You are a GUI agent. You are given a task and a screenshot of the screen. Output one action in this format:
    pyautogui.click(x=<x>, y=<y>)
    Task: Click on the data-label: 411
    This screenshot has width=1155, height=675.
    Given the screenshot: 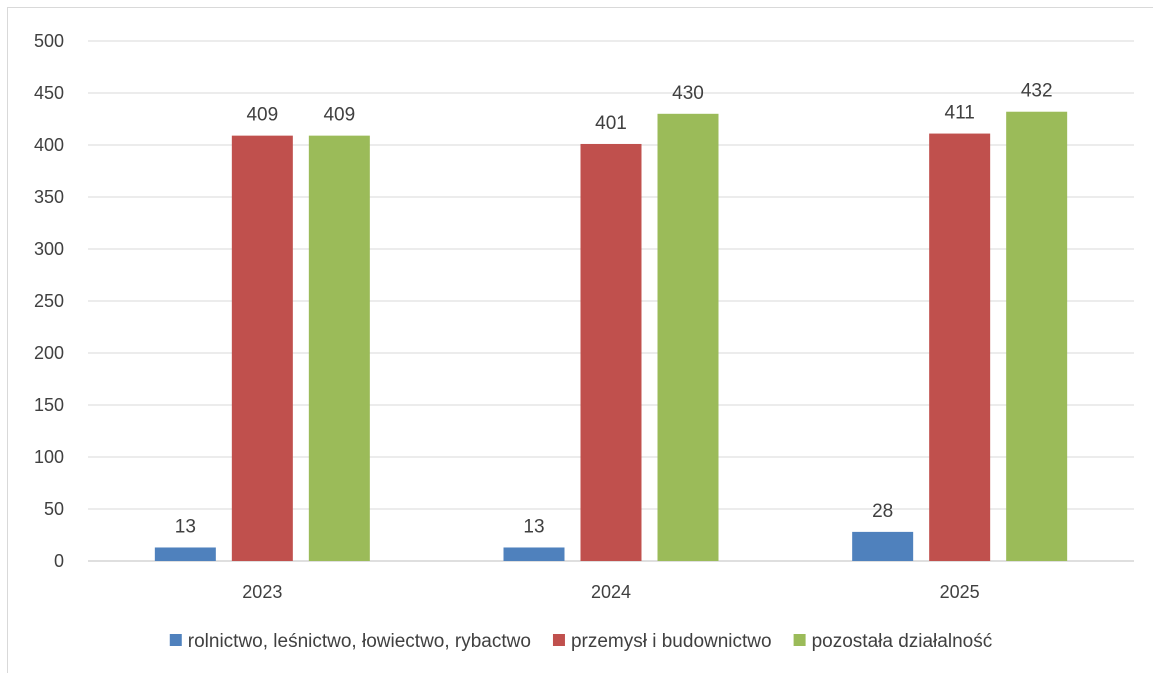 What is the action you would take?
    pyautogui.click(x=960, y=113)
    